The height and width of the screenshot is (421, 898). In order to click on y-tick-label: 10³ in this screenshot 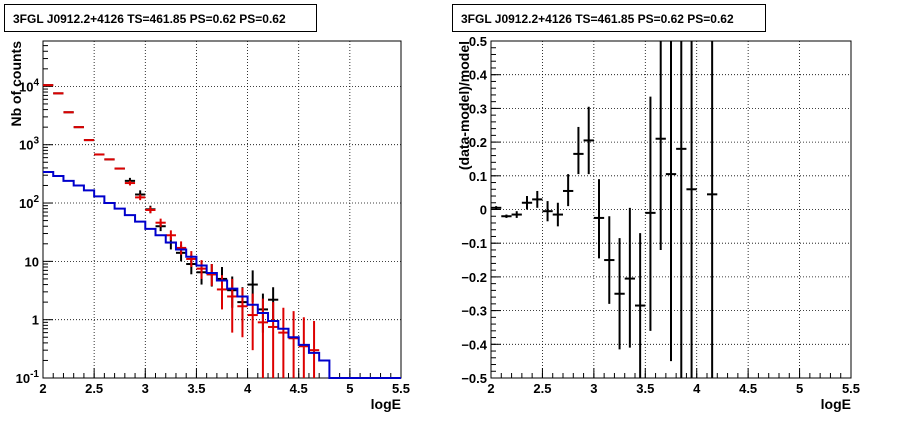, I will do `click(29, 144)`.